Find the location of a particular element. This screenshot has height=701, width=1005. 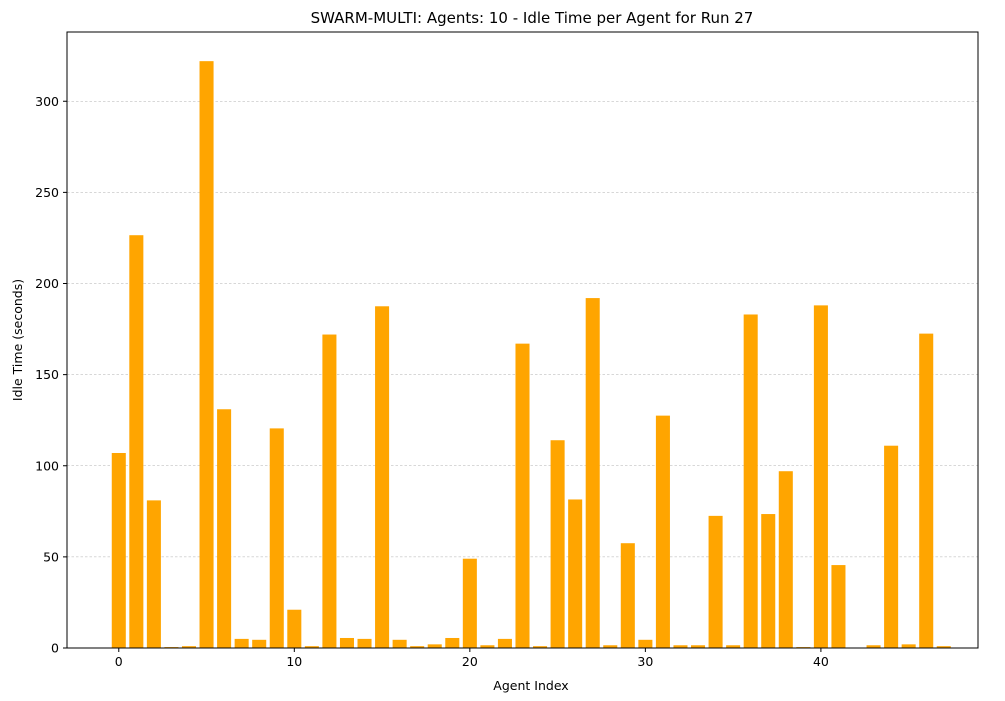

y-tick-label: 250 is located at coordinates (47, 192).